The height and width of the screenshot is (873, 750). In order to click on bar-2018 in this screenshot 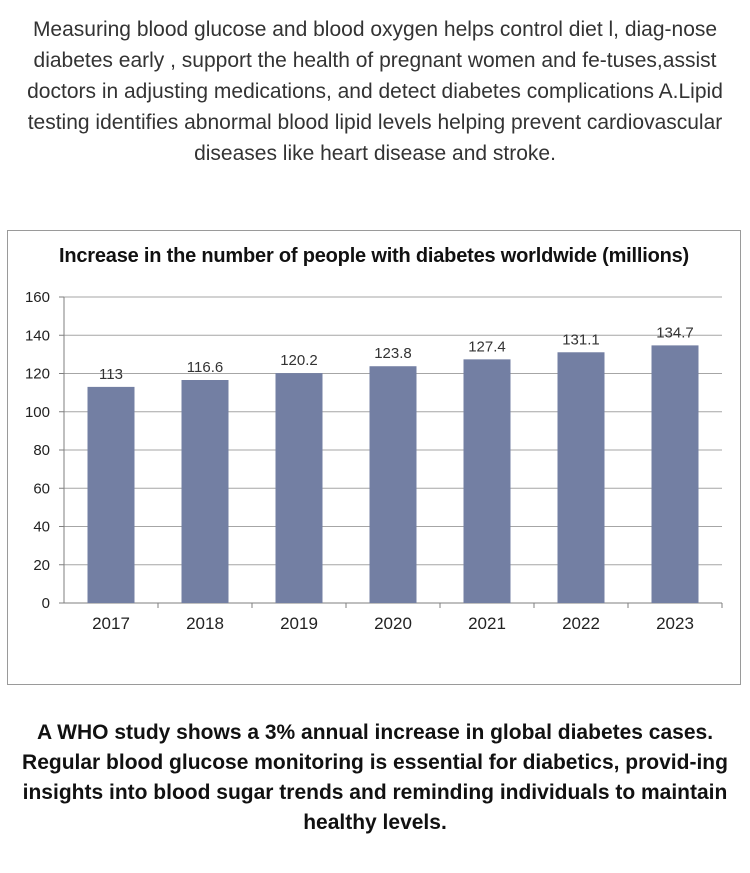, I will do `click(205, 491)`.